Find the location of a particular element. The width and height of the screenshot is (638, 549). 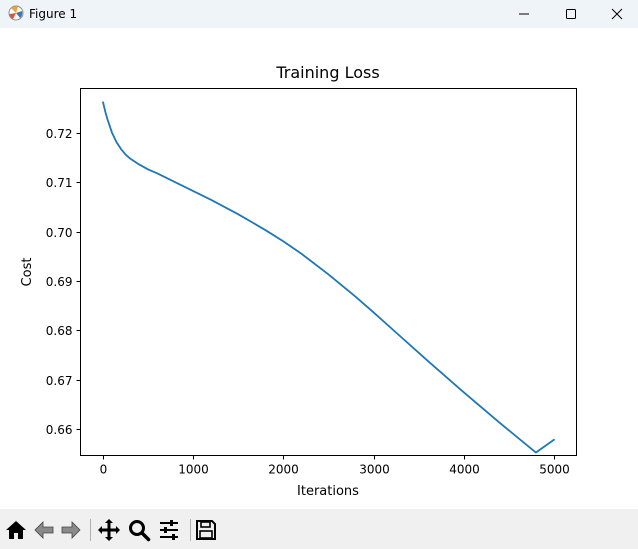

forward-arrow-icon is located at coordinates (71, 530).